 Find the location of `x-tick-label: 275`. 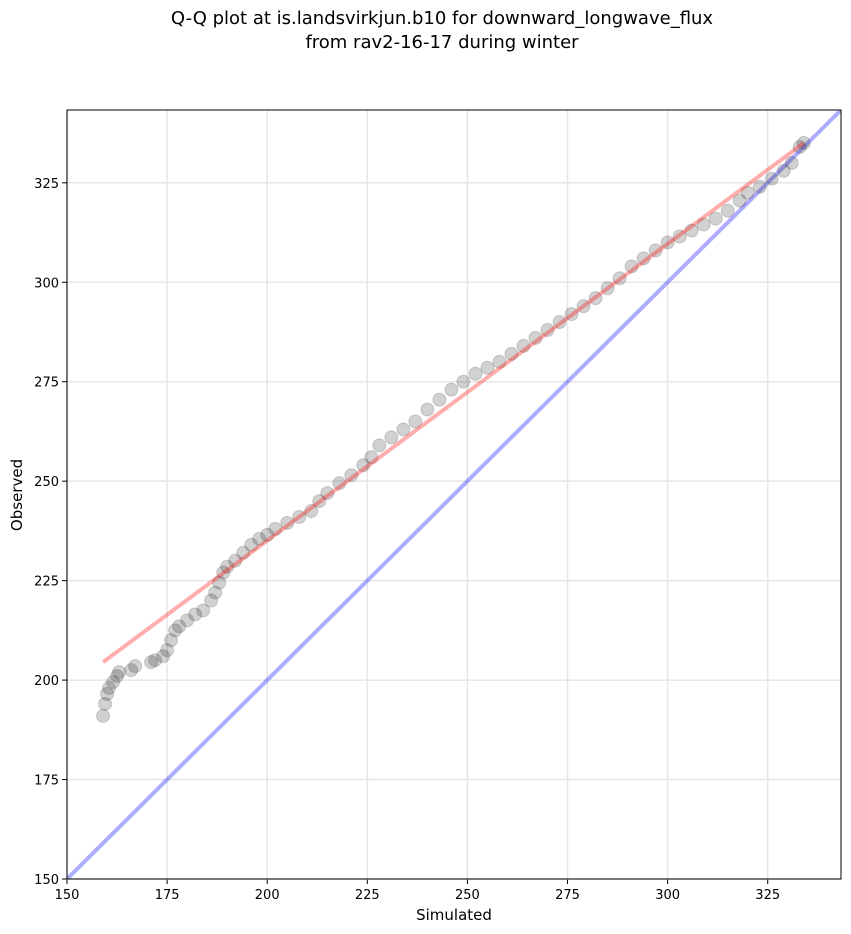

x-tick-label: 275 is located at coordinates (567, 895).